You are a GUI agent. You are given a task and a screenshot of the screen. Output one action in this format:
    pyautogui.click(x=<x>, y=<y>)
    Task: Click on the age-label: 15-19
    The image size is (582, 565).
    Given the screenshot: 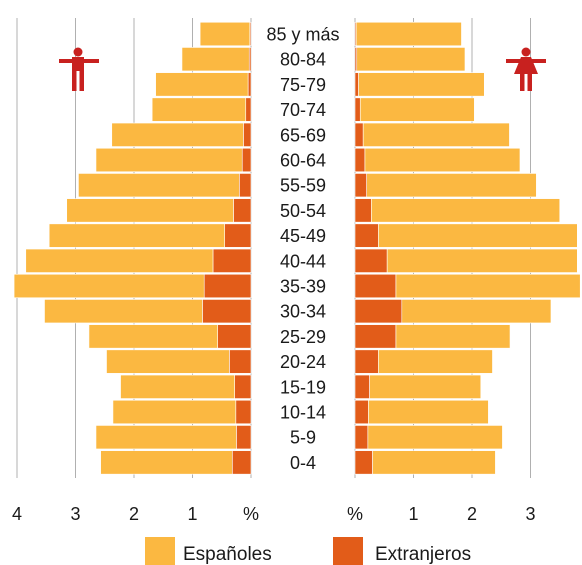 What is the action you would take?
    pyautogui.click(x=303, y=387)
    